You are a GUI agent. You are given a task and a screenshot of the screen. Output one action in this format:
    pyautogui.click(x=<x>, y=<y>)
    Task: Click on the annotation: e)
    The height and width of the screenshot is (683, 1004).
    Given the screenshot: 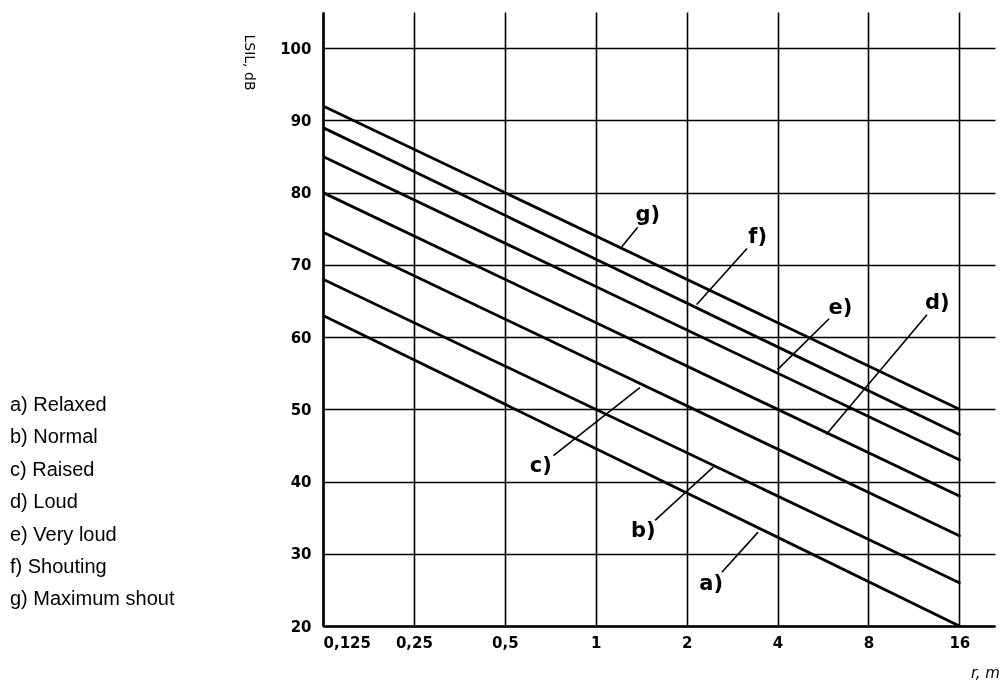 What is the action you would take?
    pyautogui.click(x=840, y=306)
    